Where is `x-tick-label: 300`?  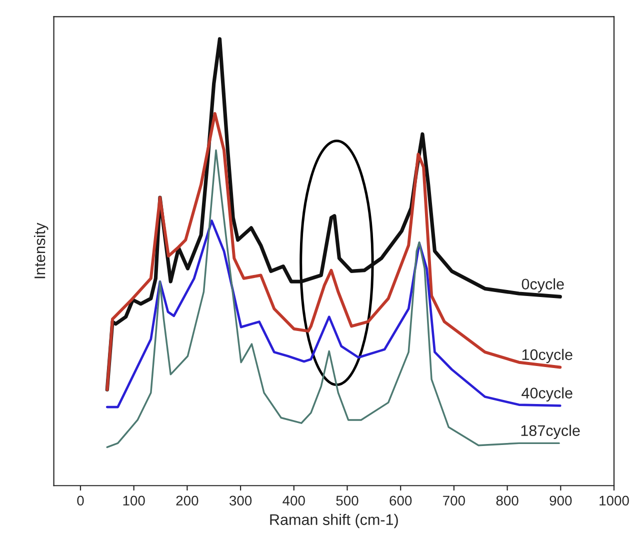
x-tick-label: 300 is located at coordinates (240, 501).